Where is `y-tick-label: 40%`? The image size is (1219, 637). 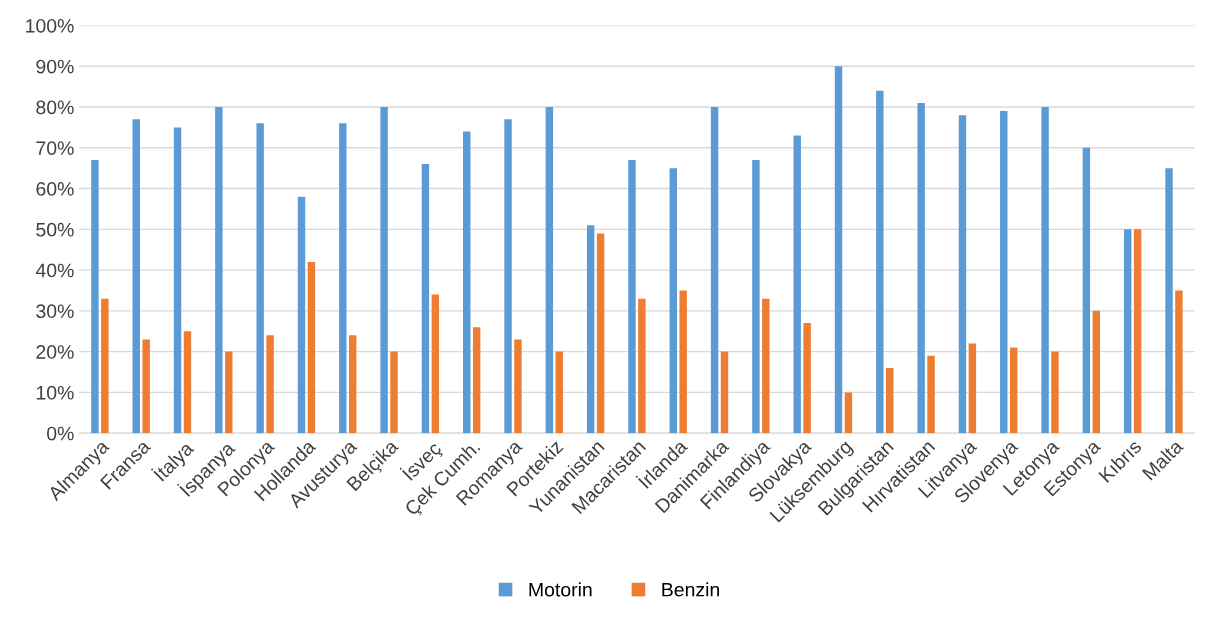 y-tick-label: 40% is located at coordinates (54, 270).